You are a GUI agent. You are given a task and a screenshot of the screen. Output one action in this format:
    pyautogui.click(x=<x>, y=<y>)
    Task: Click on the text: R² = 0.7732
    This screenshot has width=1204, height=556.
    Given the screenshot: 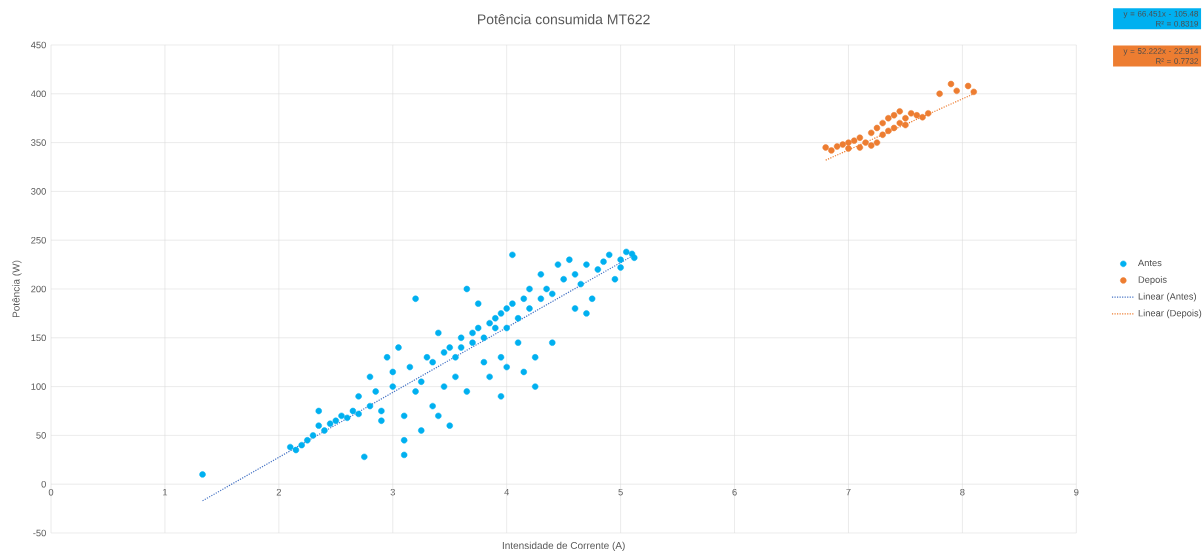 What is the action you would take?
    pyautogui.click(x=1177, y=61)
    